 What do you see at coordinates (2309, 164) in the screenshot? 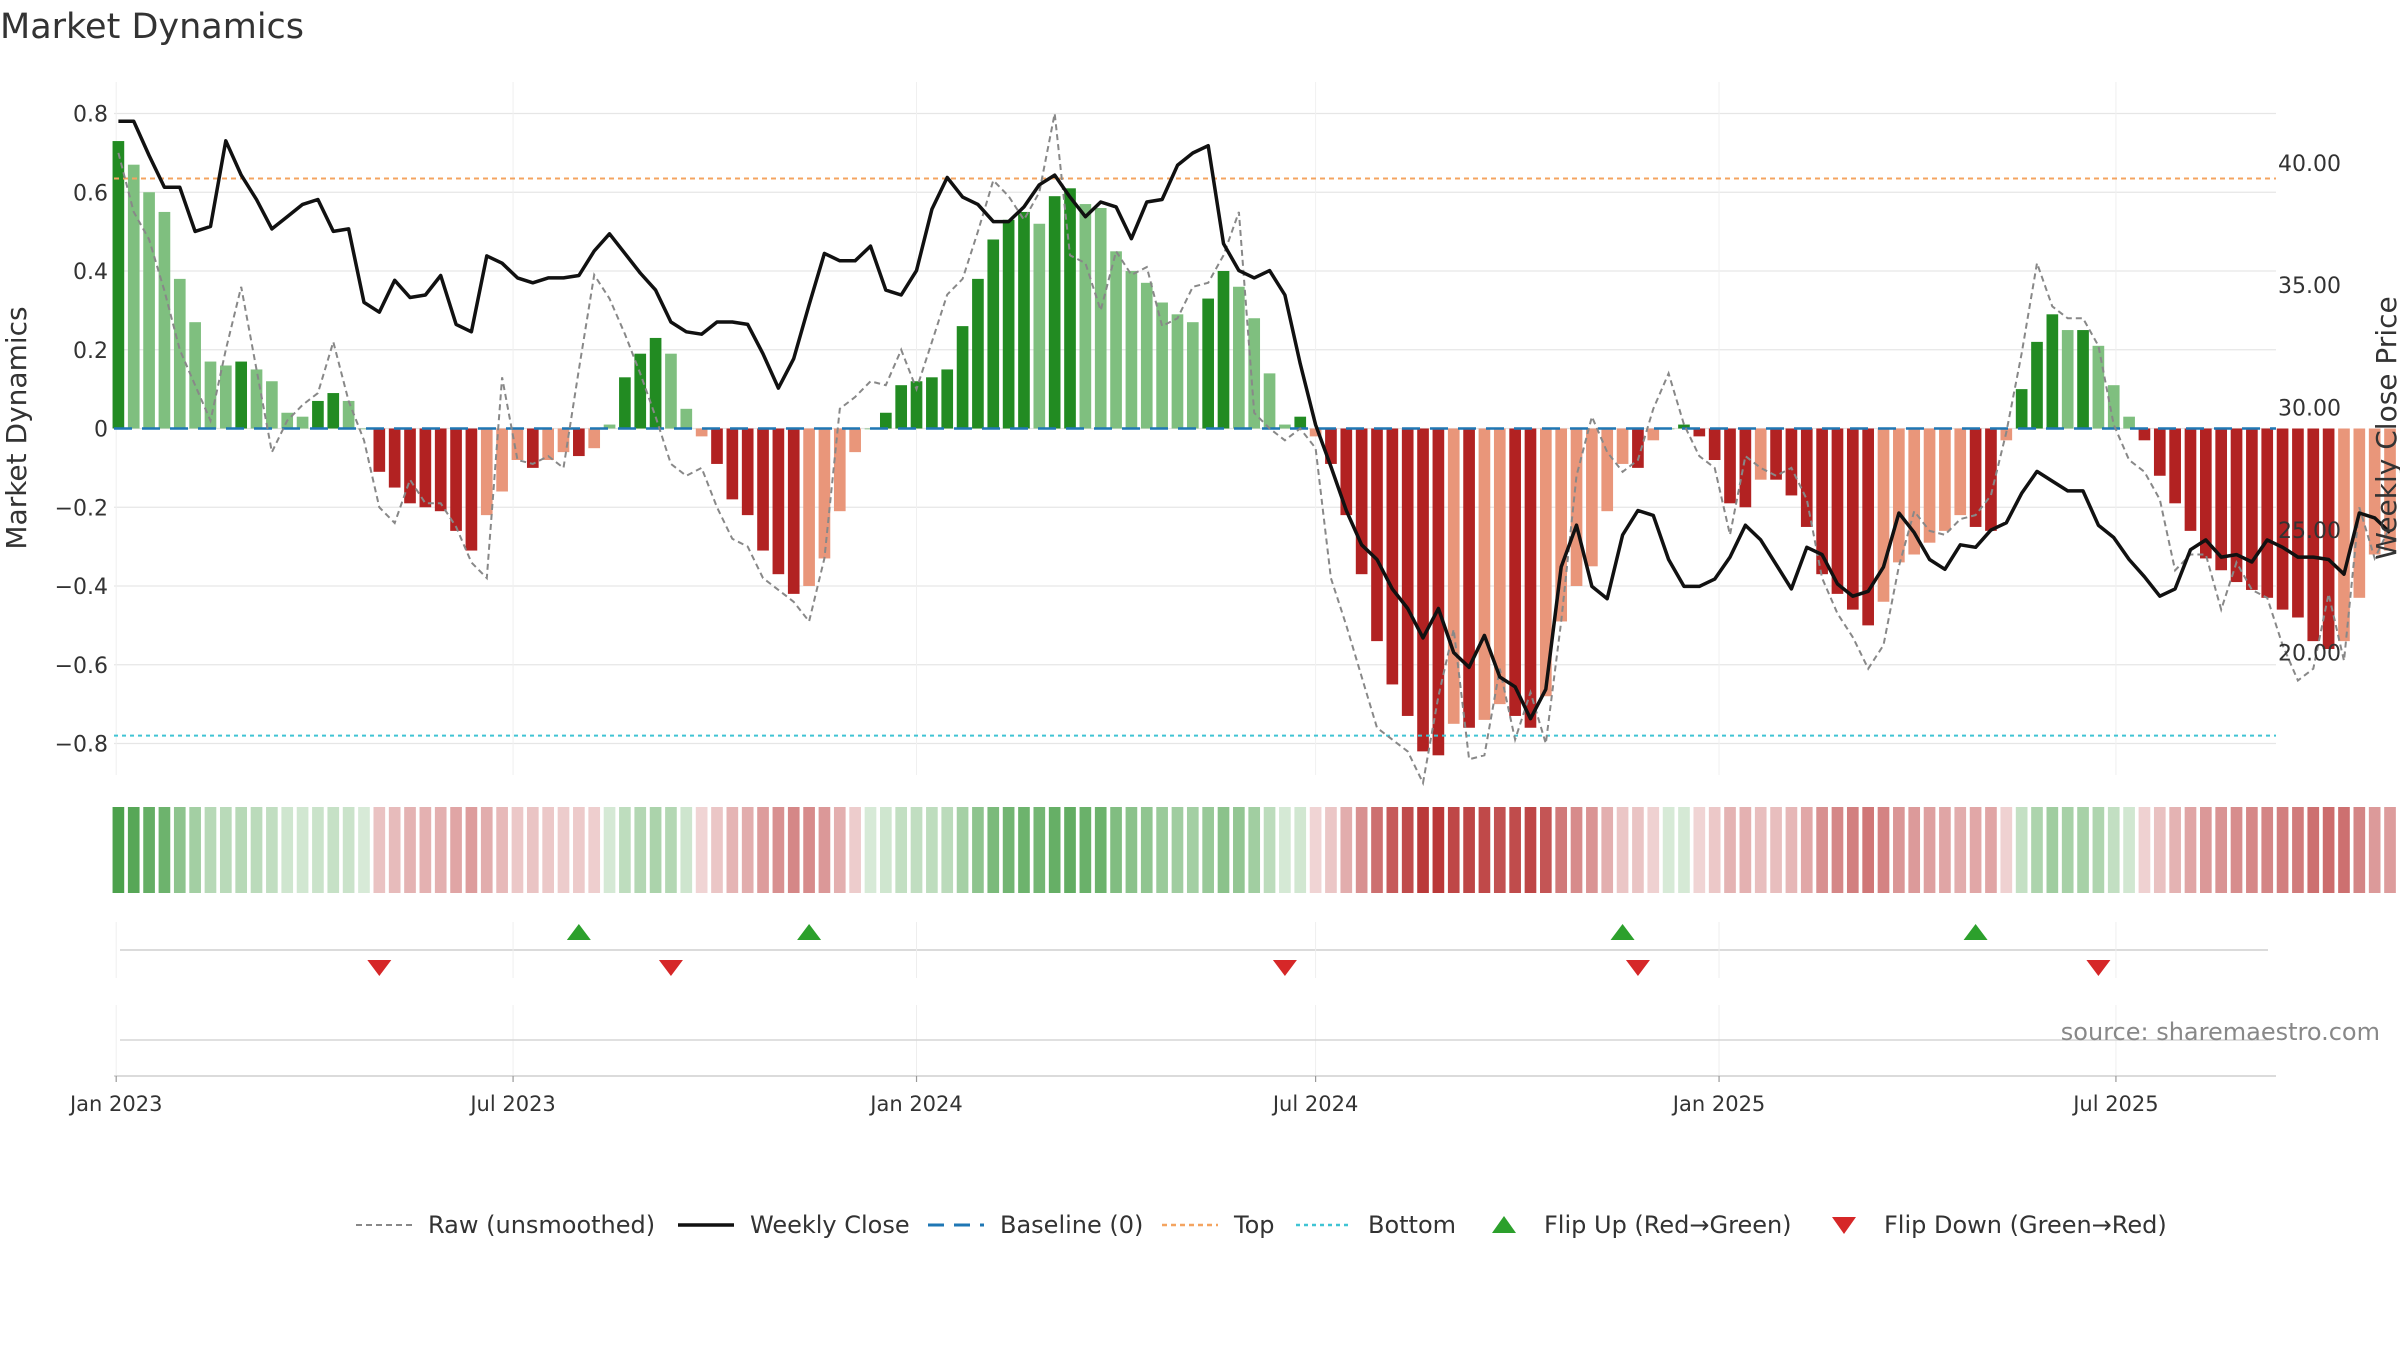
I see `y2-tick-label: 40.00` at bounding box center [2309, 164].